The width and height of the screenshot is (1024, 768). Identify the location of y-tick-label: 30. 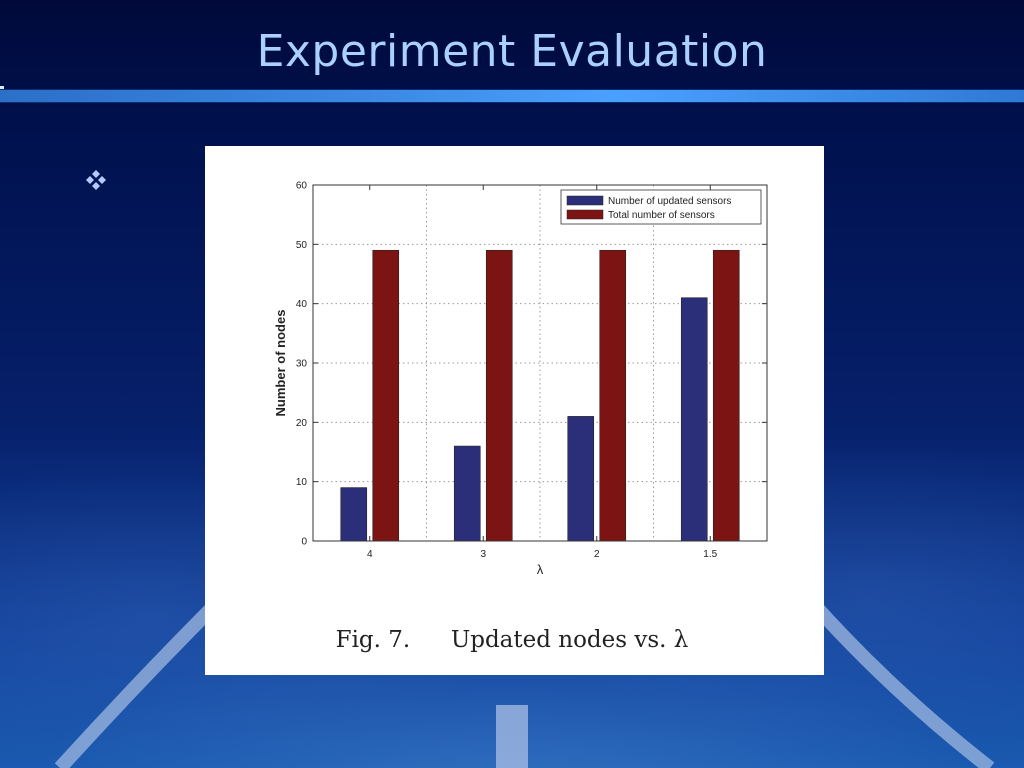
(302, 364).